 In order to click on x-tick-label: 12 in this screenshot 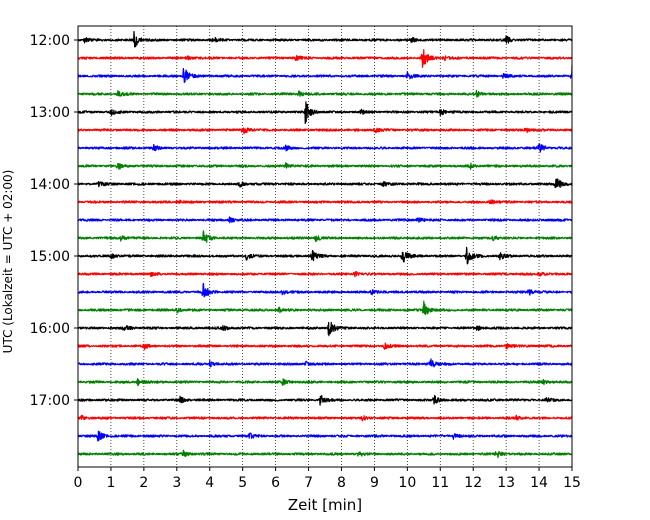, I will do `click(473, 483)`.